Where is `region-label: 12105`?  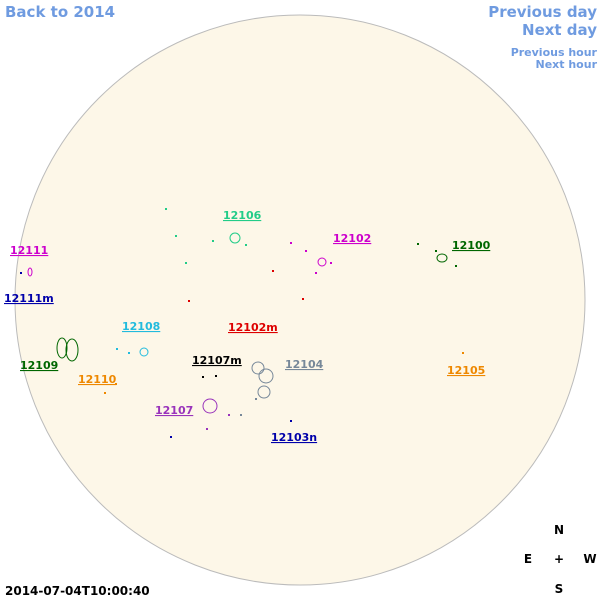
region-label: 12105 is located at coordinates (466, 370).